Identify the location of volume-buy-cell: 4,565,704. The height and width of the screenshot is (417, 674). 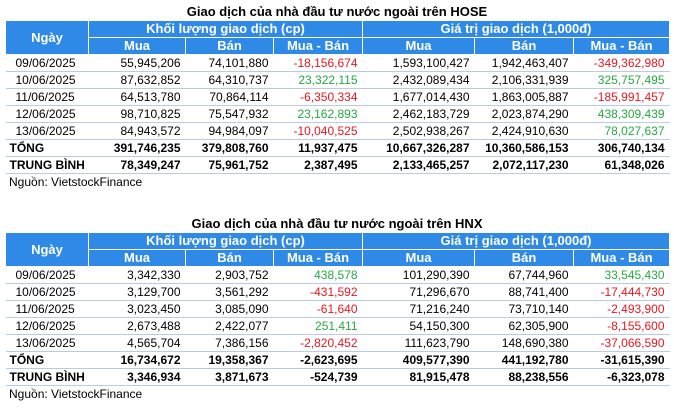
(137, 343).